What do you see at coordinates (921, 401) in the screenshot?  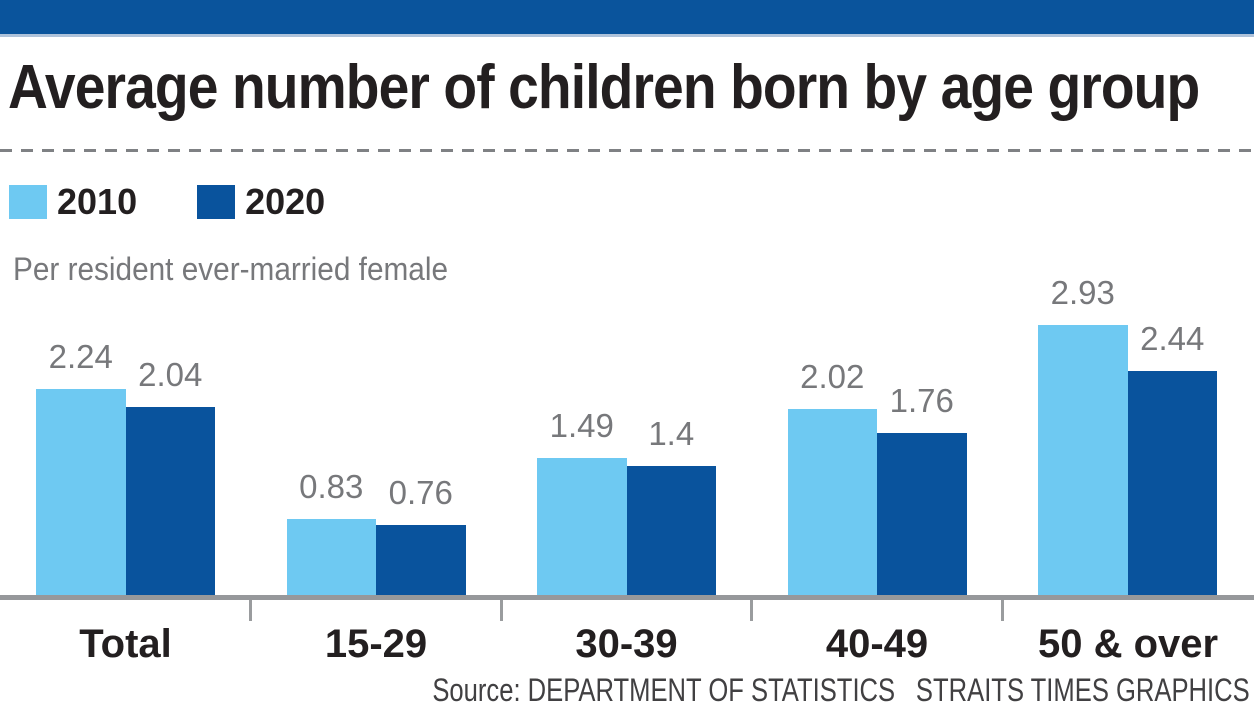 I see `value-label-2020-40-49: 1.76` at bounding box center [921, 401].